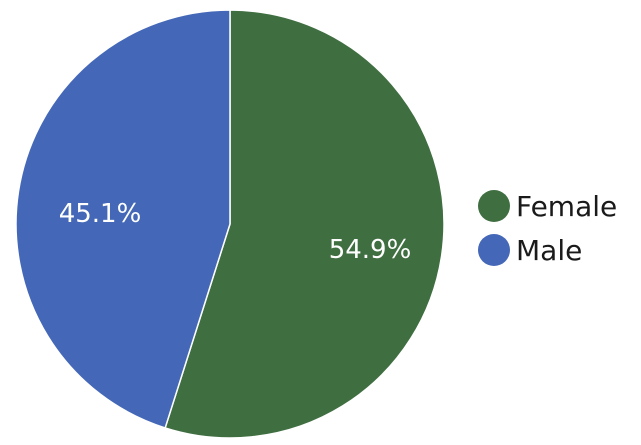 The width and height of the screenshot is (641, 445). Describe the element at coordinates (566, 206) in the screenshot. I see `legend-label-female: Female` at that location.